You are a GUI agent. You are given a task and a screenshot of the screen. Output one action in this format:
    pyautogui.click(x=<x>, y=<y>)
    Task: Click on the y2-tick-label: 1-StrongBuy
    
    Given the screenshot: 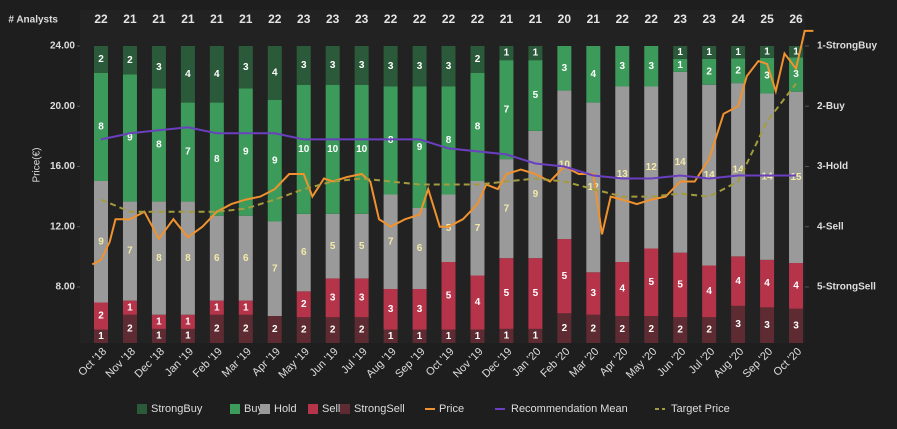 What is the action you would take?
    pyautogui.click(x=847, y=46)
    